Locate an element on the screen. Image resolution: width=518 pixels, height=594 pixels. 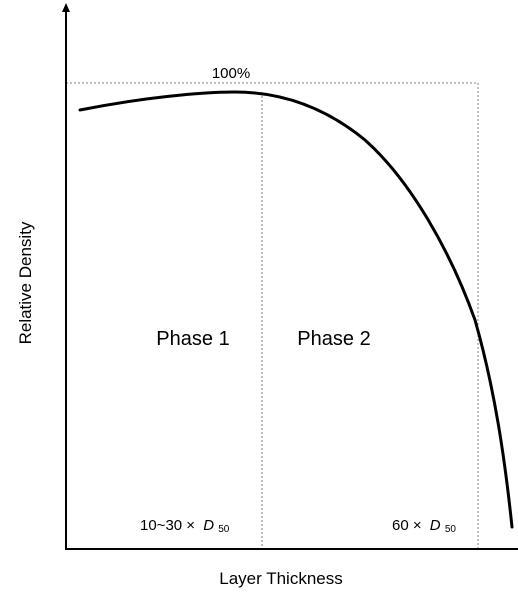
phase-2-label: Phase 2 is located at coordinates (333, 339).